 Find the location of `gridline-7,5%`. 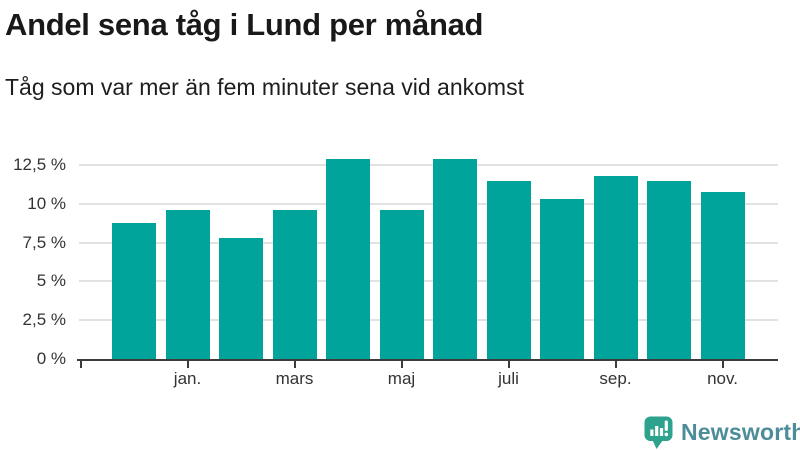

gridline-7,5% is located at coordinates (428, 242).